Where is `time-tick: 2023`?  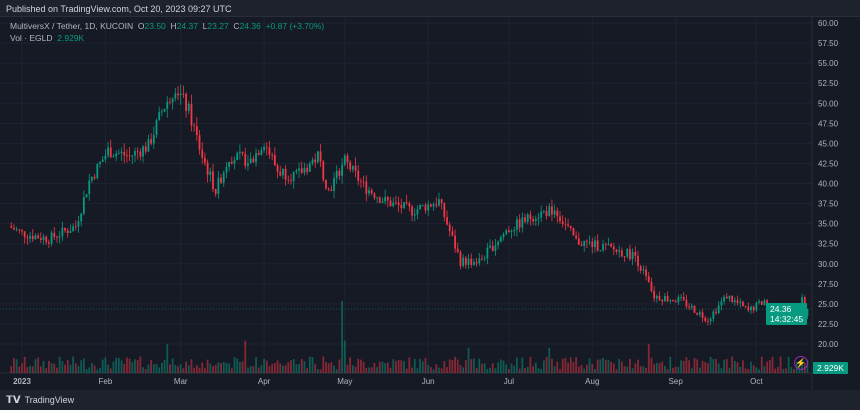 time-tick: 2023 is located at coordinates (22, 381).